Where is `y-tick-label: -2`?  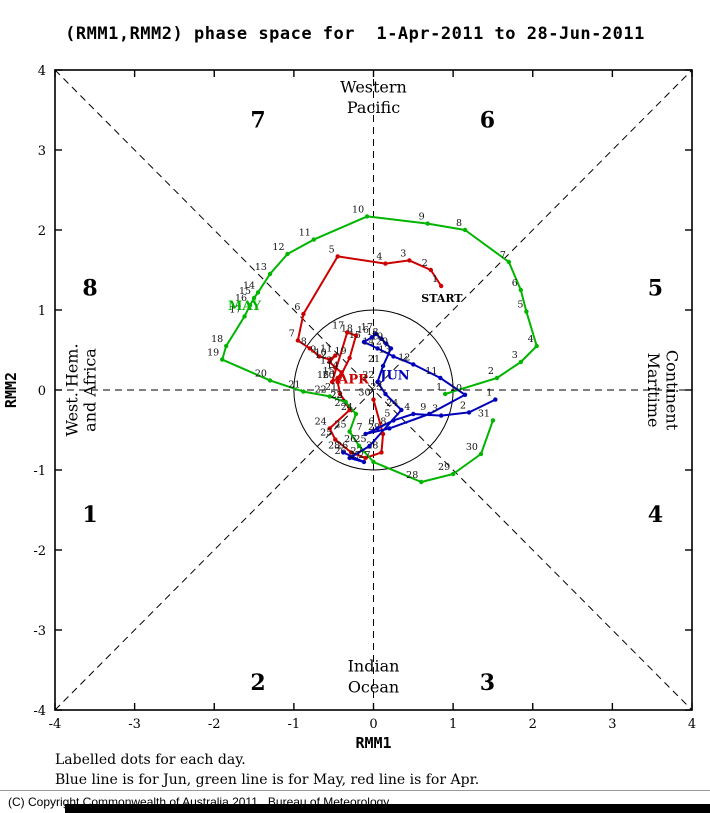 y-tick-label: -2 is located at coordinates (39, 551).